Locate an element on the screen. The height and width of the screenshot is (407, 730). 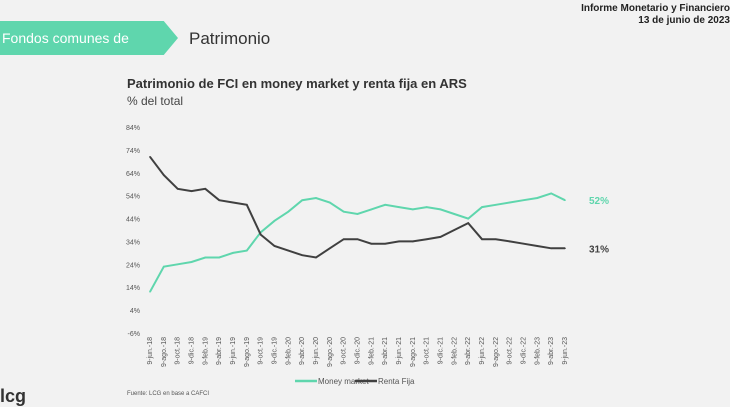
x-tick-label: 9-ago.-22 is located at coordinates (496, 352).